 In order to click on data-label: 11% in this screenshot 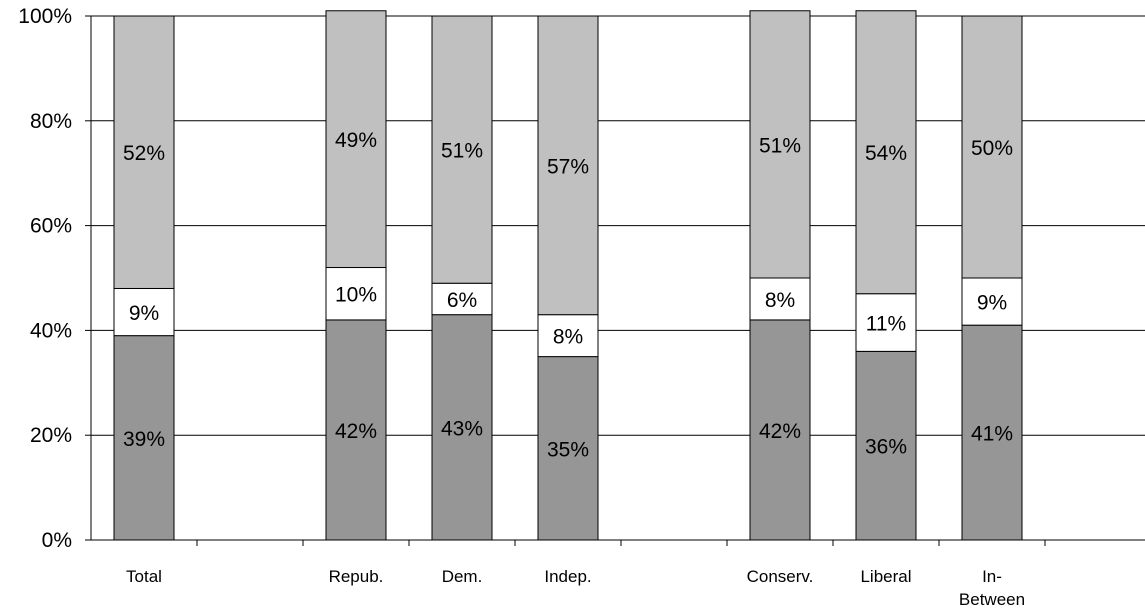, I will do `click(886, 324)`.